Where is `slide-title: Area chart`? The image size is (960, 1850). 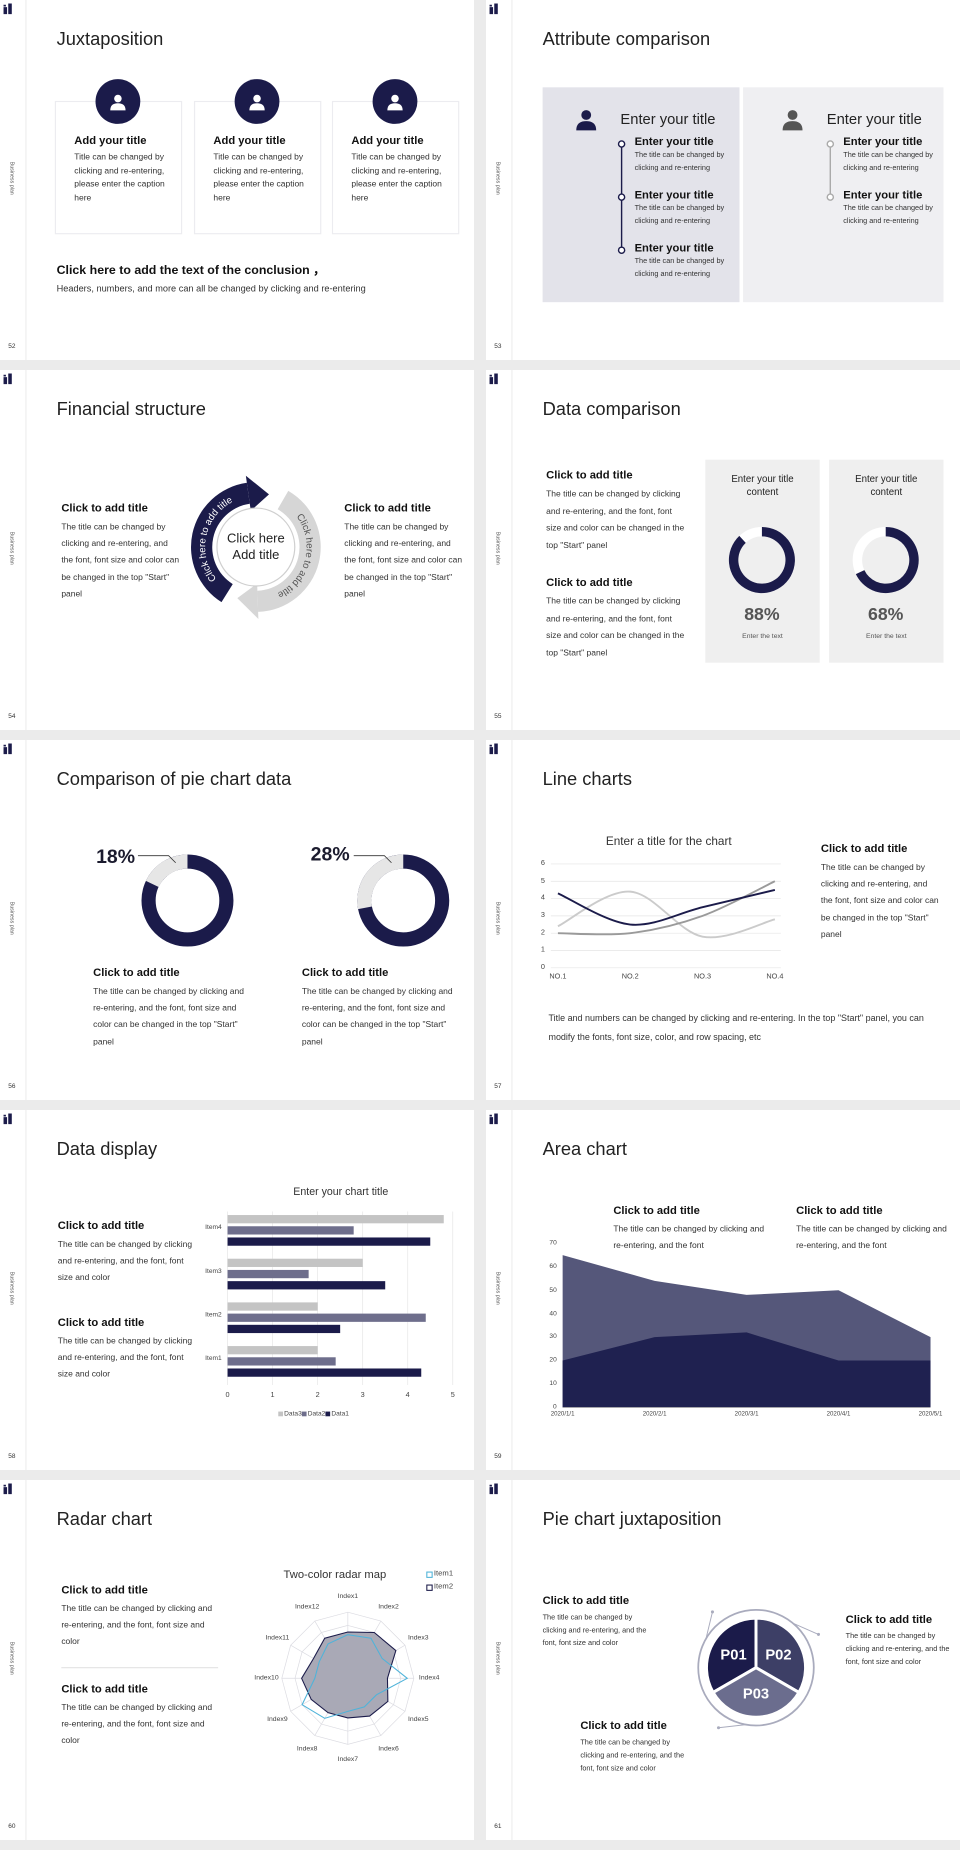
slide-title: Area chart is located at coordinates (584, 1149).